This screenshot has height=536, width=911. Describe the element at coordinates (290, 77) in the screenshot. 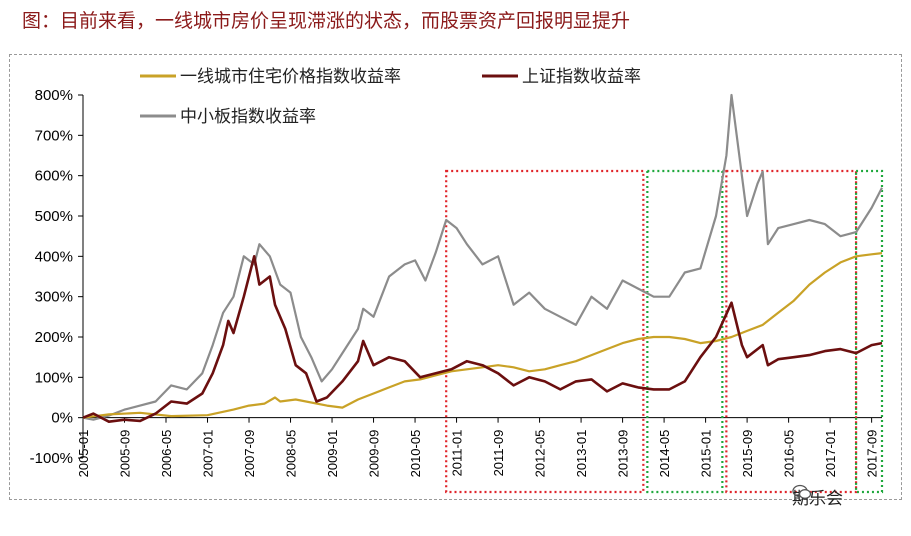

I see `legend-label: 一线城市住宅价格指数收益率` at that location.